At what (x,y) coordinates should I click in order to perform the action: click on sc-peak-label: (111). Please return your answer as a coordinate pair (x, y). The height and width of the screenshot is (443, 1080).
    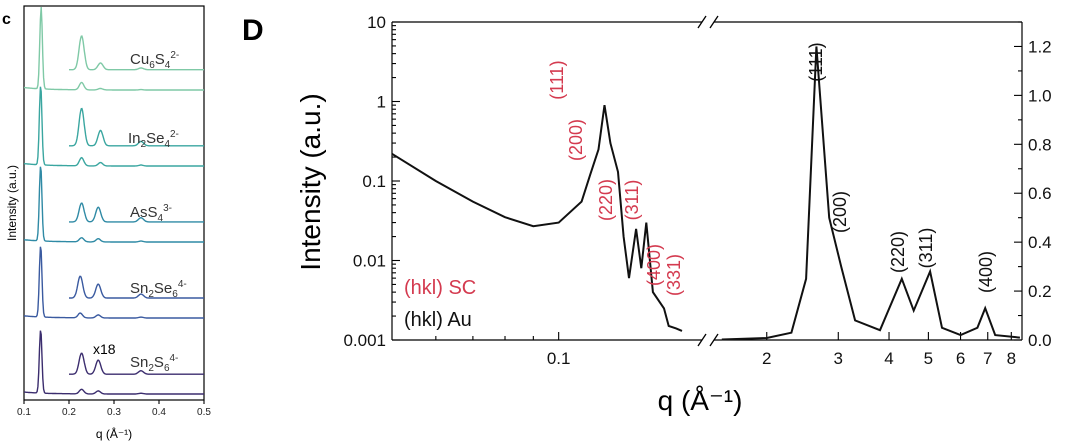
    Looking at the image, I should click on (557, 79).